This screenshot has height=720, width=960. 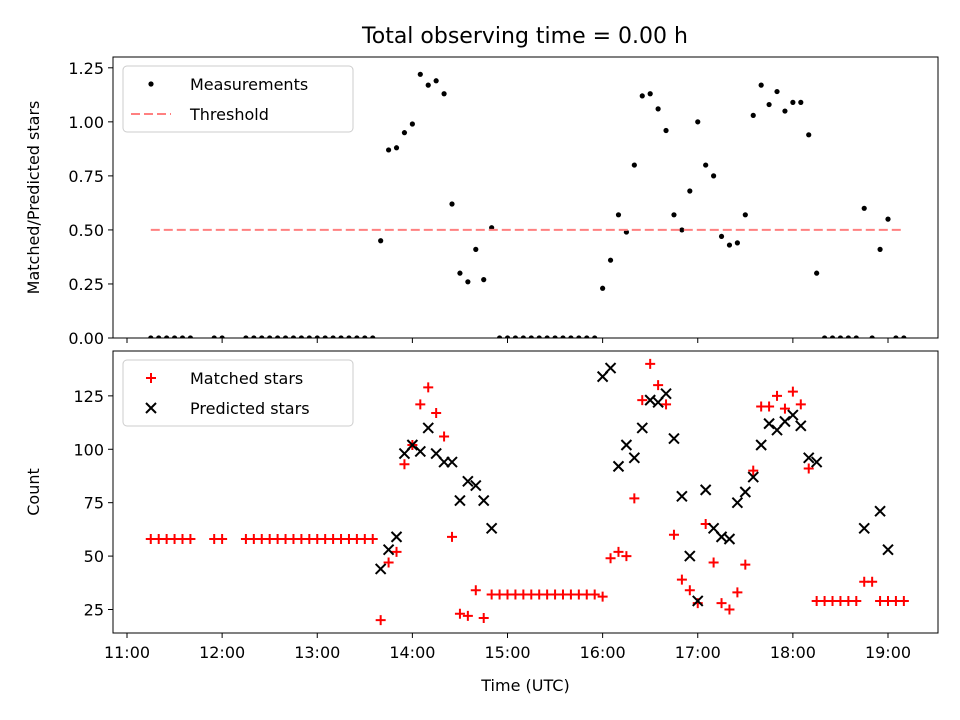 I want to click on y-tick-label: 125, so click(x=88, y=396).